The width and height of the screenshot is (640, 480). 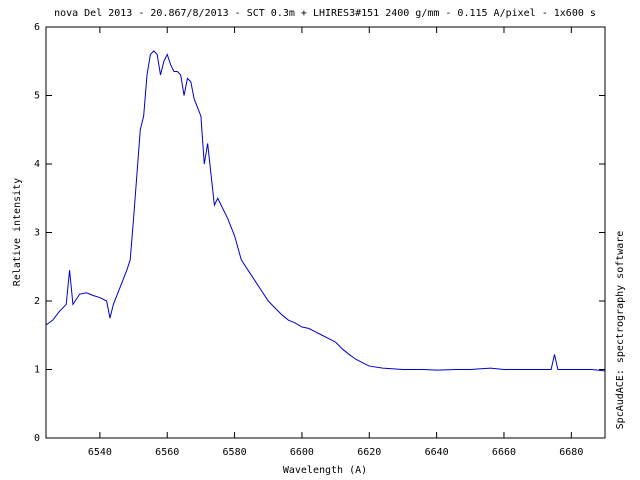 What do you see at coordinates (369, 452) in the screenshot?
I see `x-tick-label: 6620` at bounding box center [369, 452].